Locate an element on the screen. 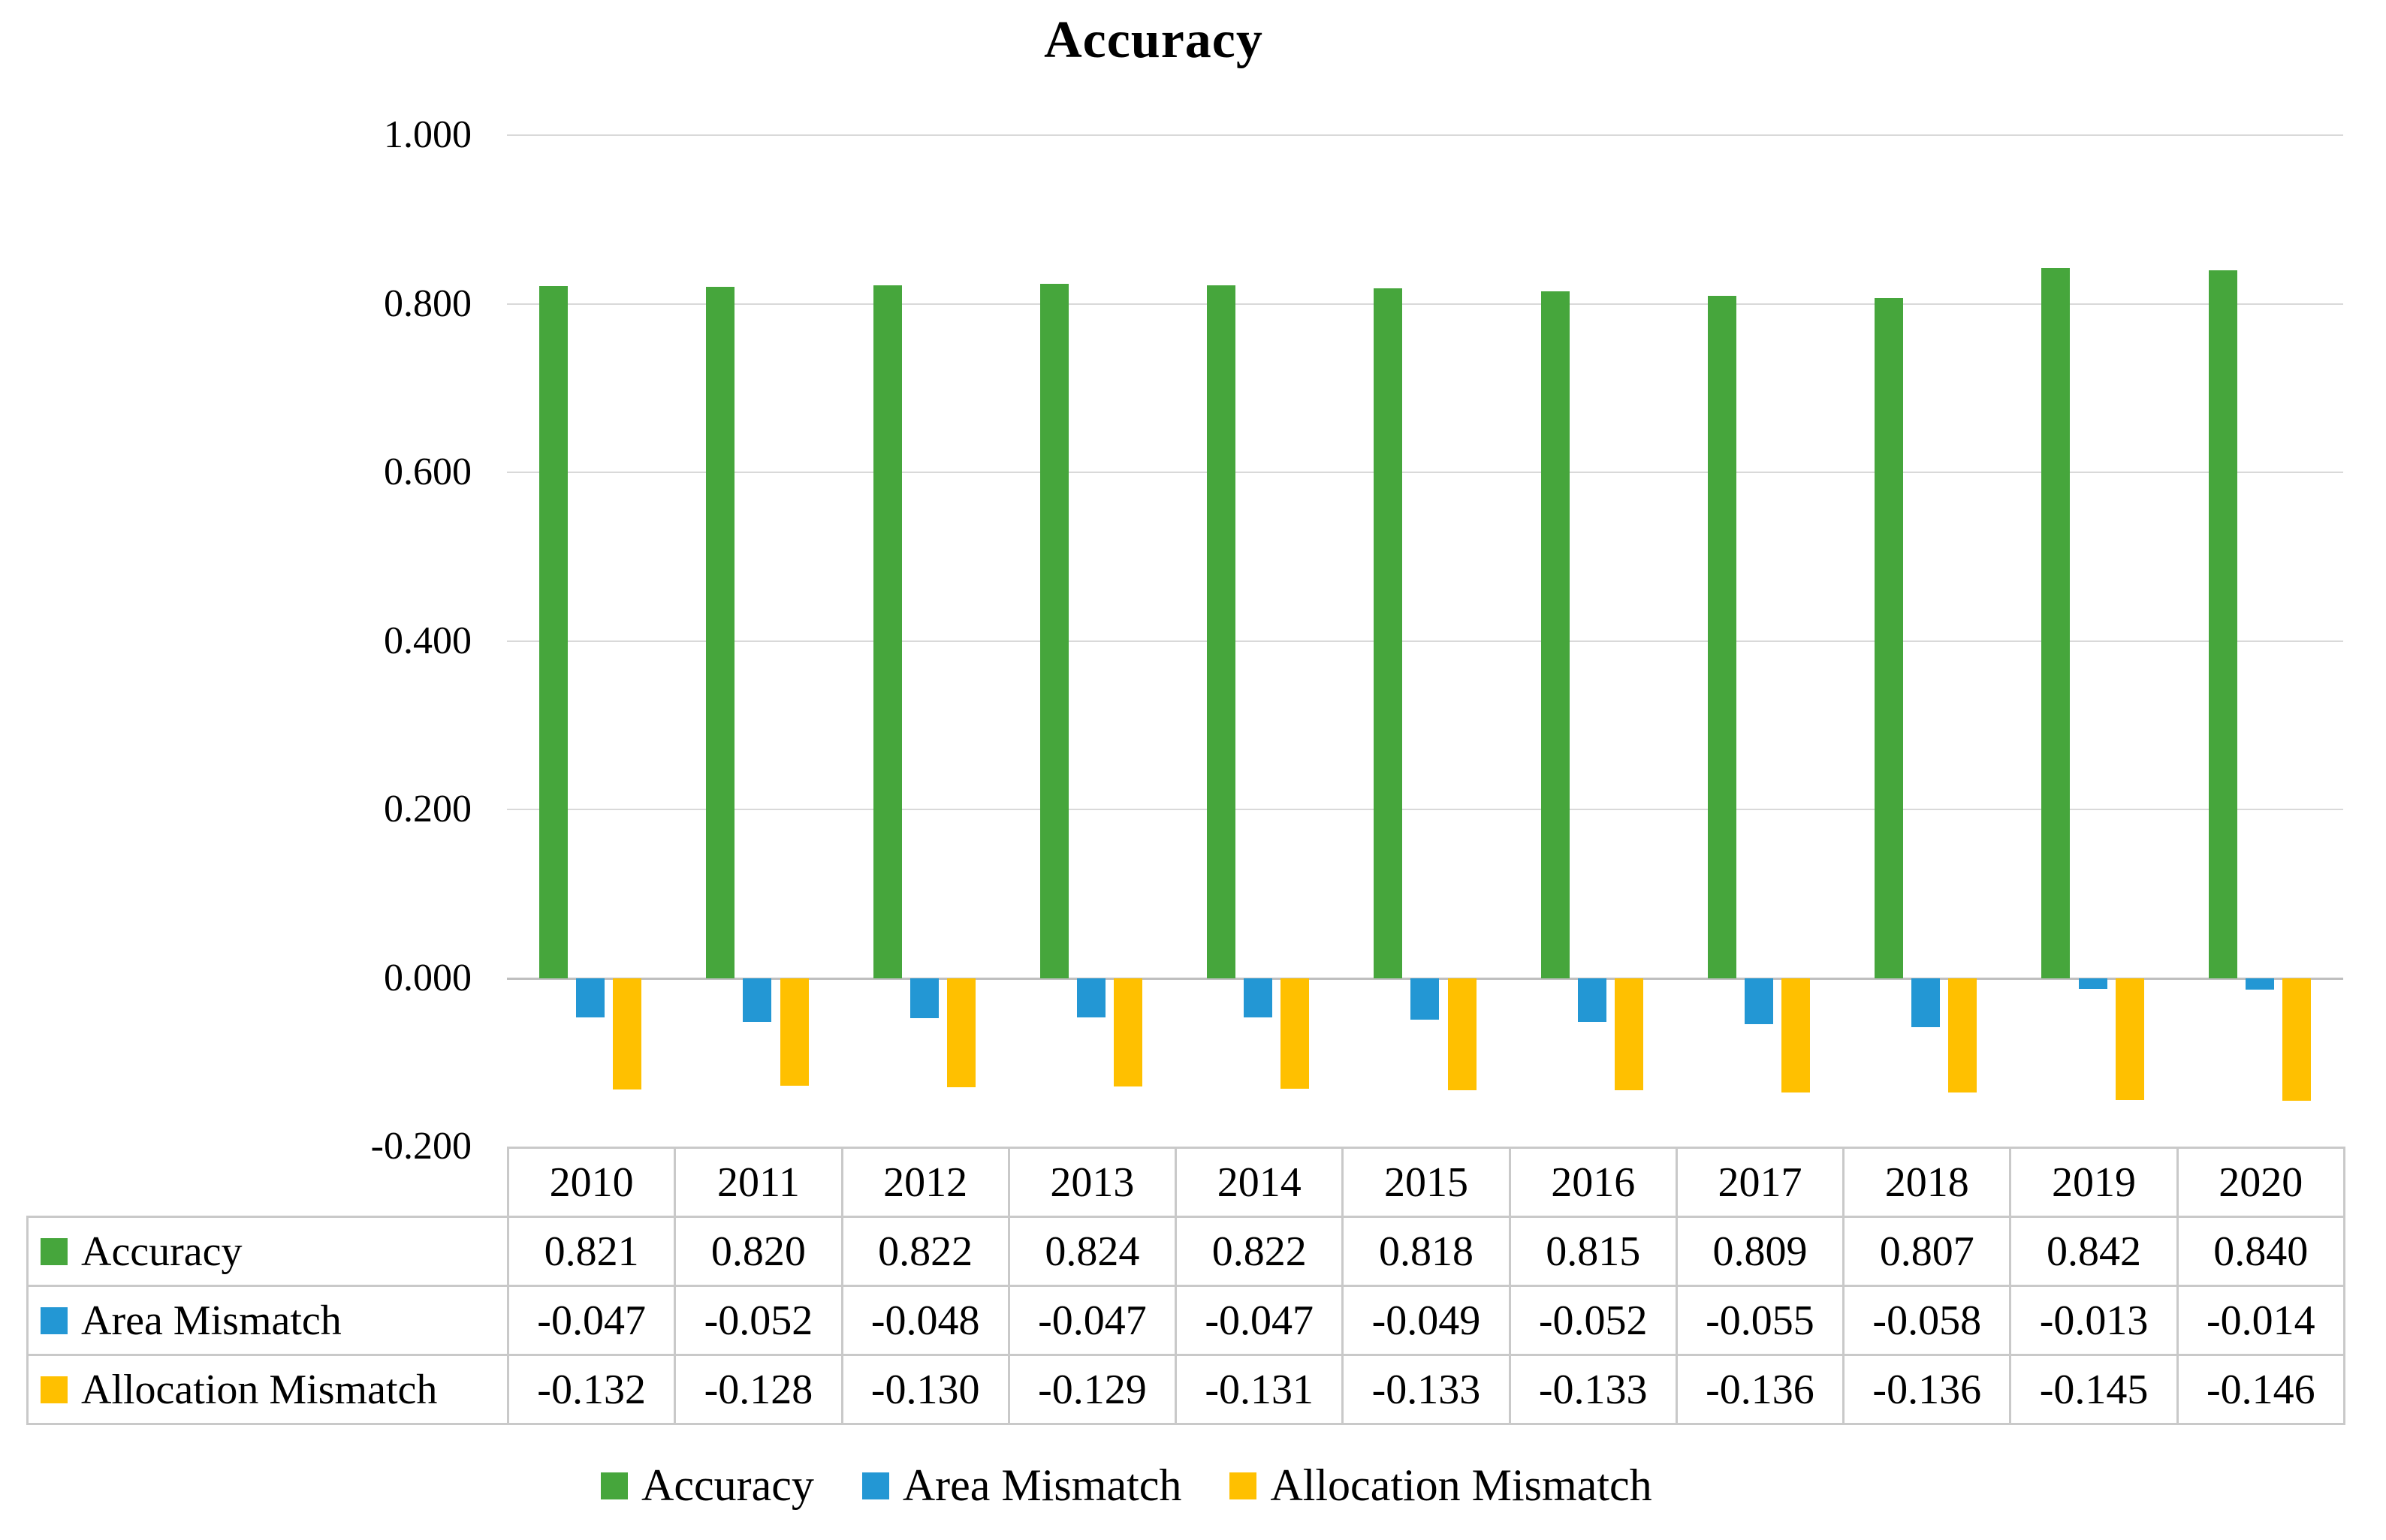 This screenshot has width=2386, height=1540. table-value-area-mismatch-2020: -0.014 is located at coordinates (2260, 1320).